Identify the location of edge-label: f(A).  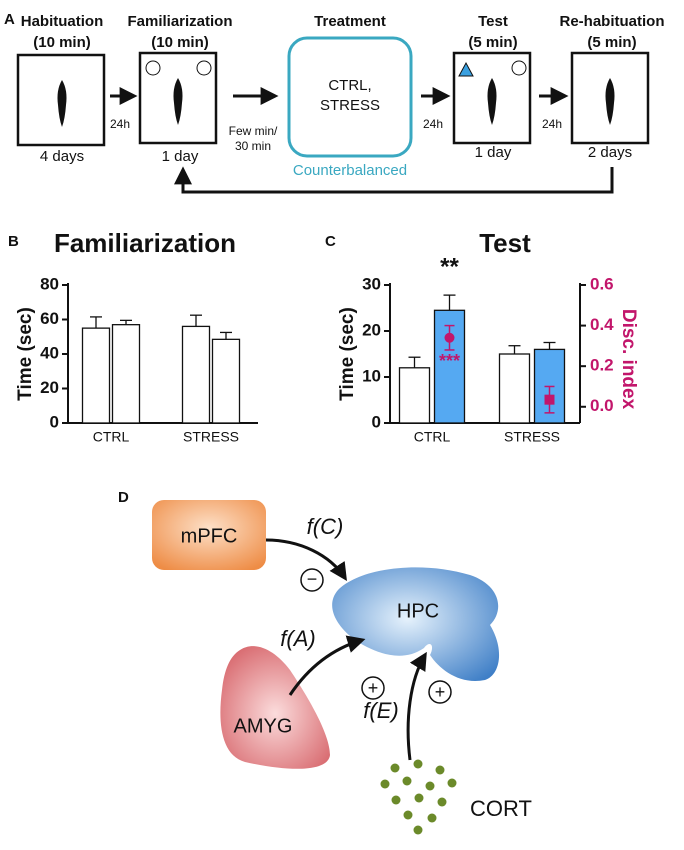
(297, 638).